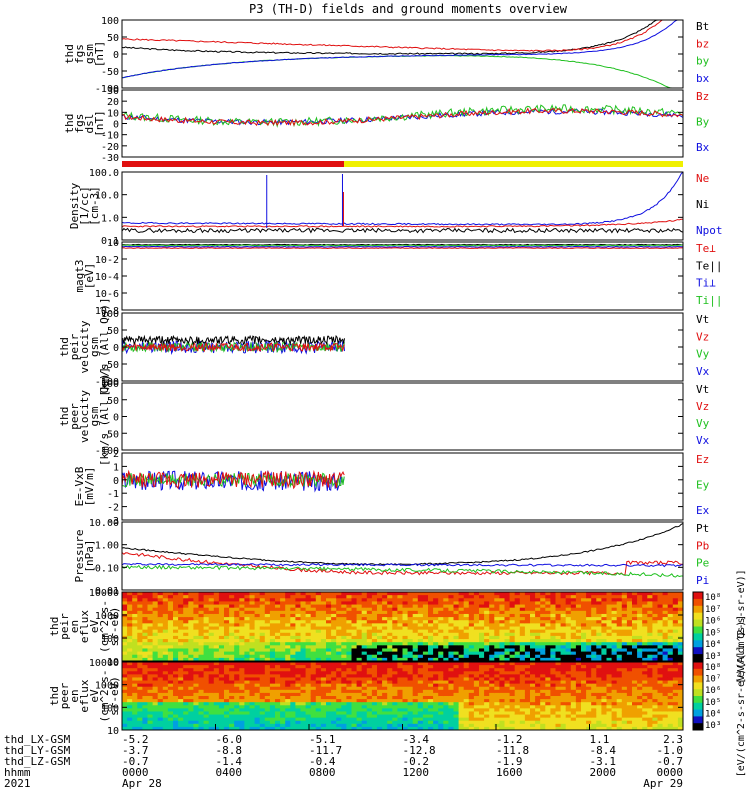  I want to click on panel-frame, so click(402, 123).